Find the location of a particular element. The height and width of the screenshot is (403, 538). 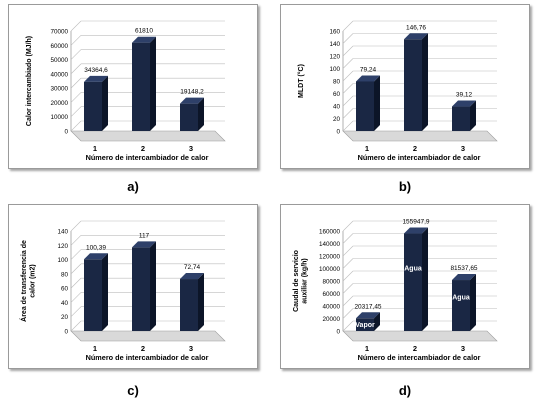

data-label: 155947,9 is located at coordinates (415, 222).